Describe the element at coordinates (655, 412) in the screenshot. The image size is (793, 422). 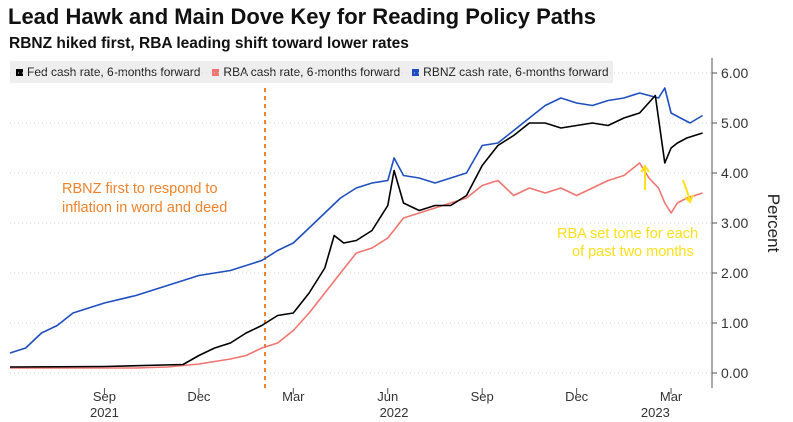
I see `x-year-label: 2023` at that location.